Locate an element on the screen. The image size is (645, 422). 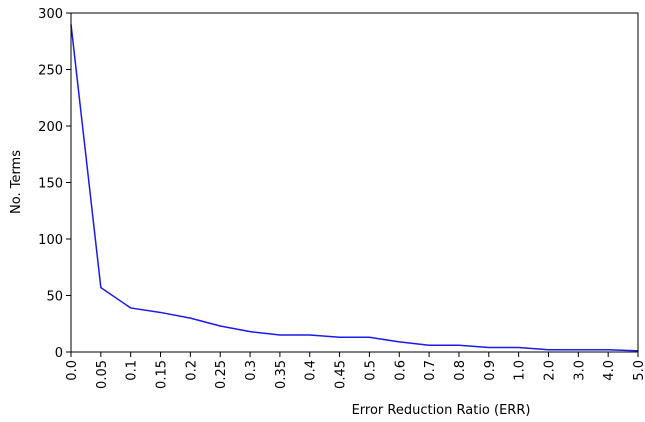
x-tick-label: 0.35 is located at coordinates (281, 374).